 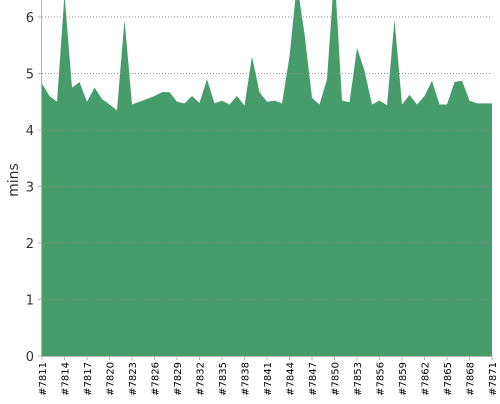 What do you see at coordinates (448, 379) in the screenshot?
I see `x-tick-label: #7865` at bounding box center [448, 379].